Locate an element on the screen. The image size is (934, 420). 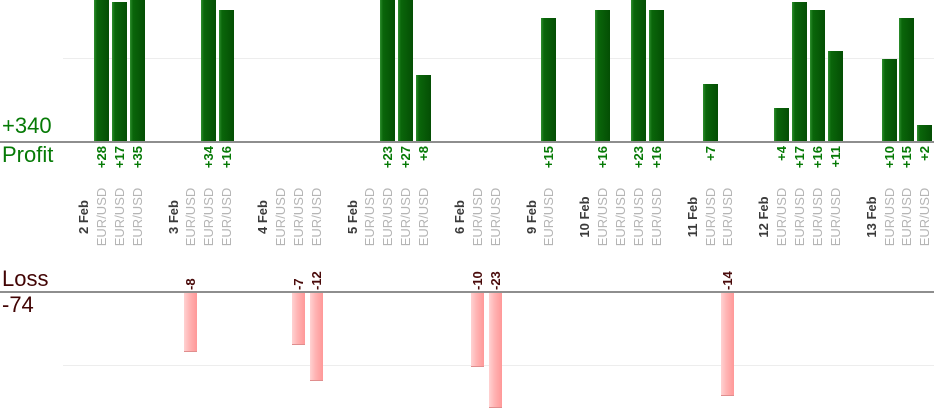
loss-value-label: -14 is located at coordinates (728, 280).